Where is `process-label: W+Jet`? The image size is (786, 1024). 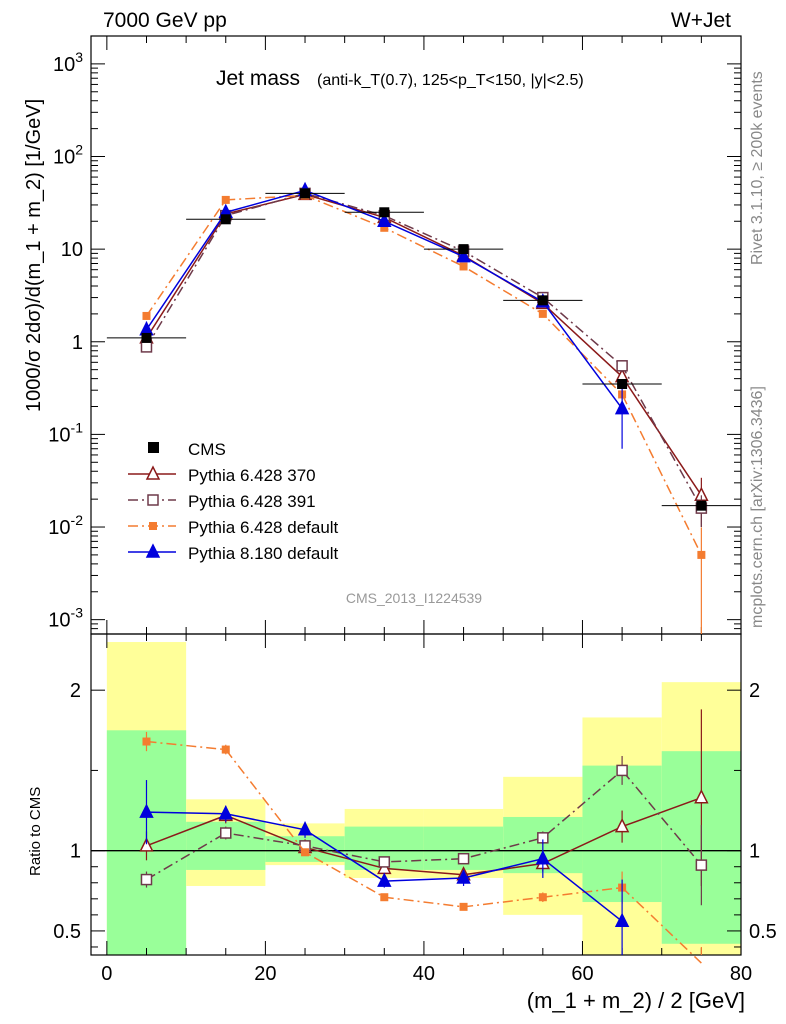 process-label: W+Jet is located at coordinates (701, 20).